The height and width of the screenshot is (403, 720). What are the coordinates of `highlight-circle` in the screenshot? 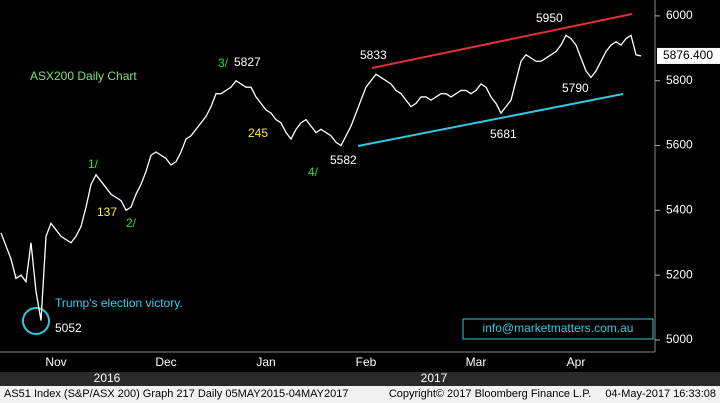 It's located at (36, 321).